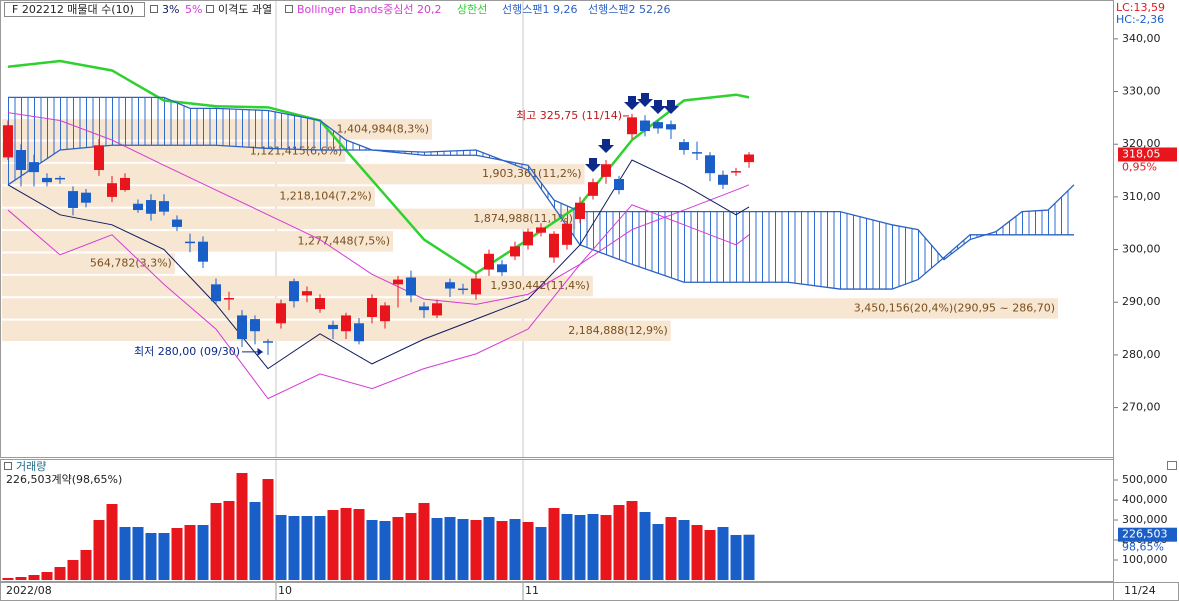  What do you see at coordinates (1145, 519) in the screenshot?
I see `y-tick-label: 300,000` at bounding box center [1145, 519].